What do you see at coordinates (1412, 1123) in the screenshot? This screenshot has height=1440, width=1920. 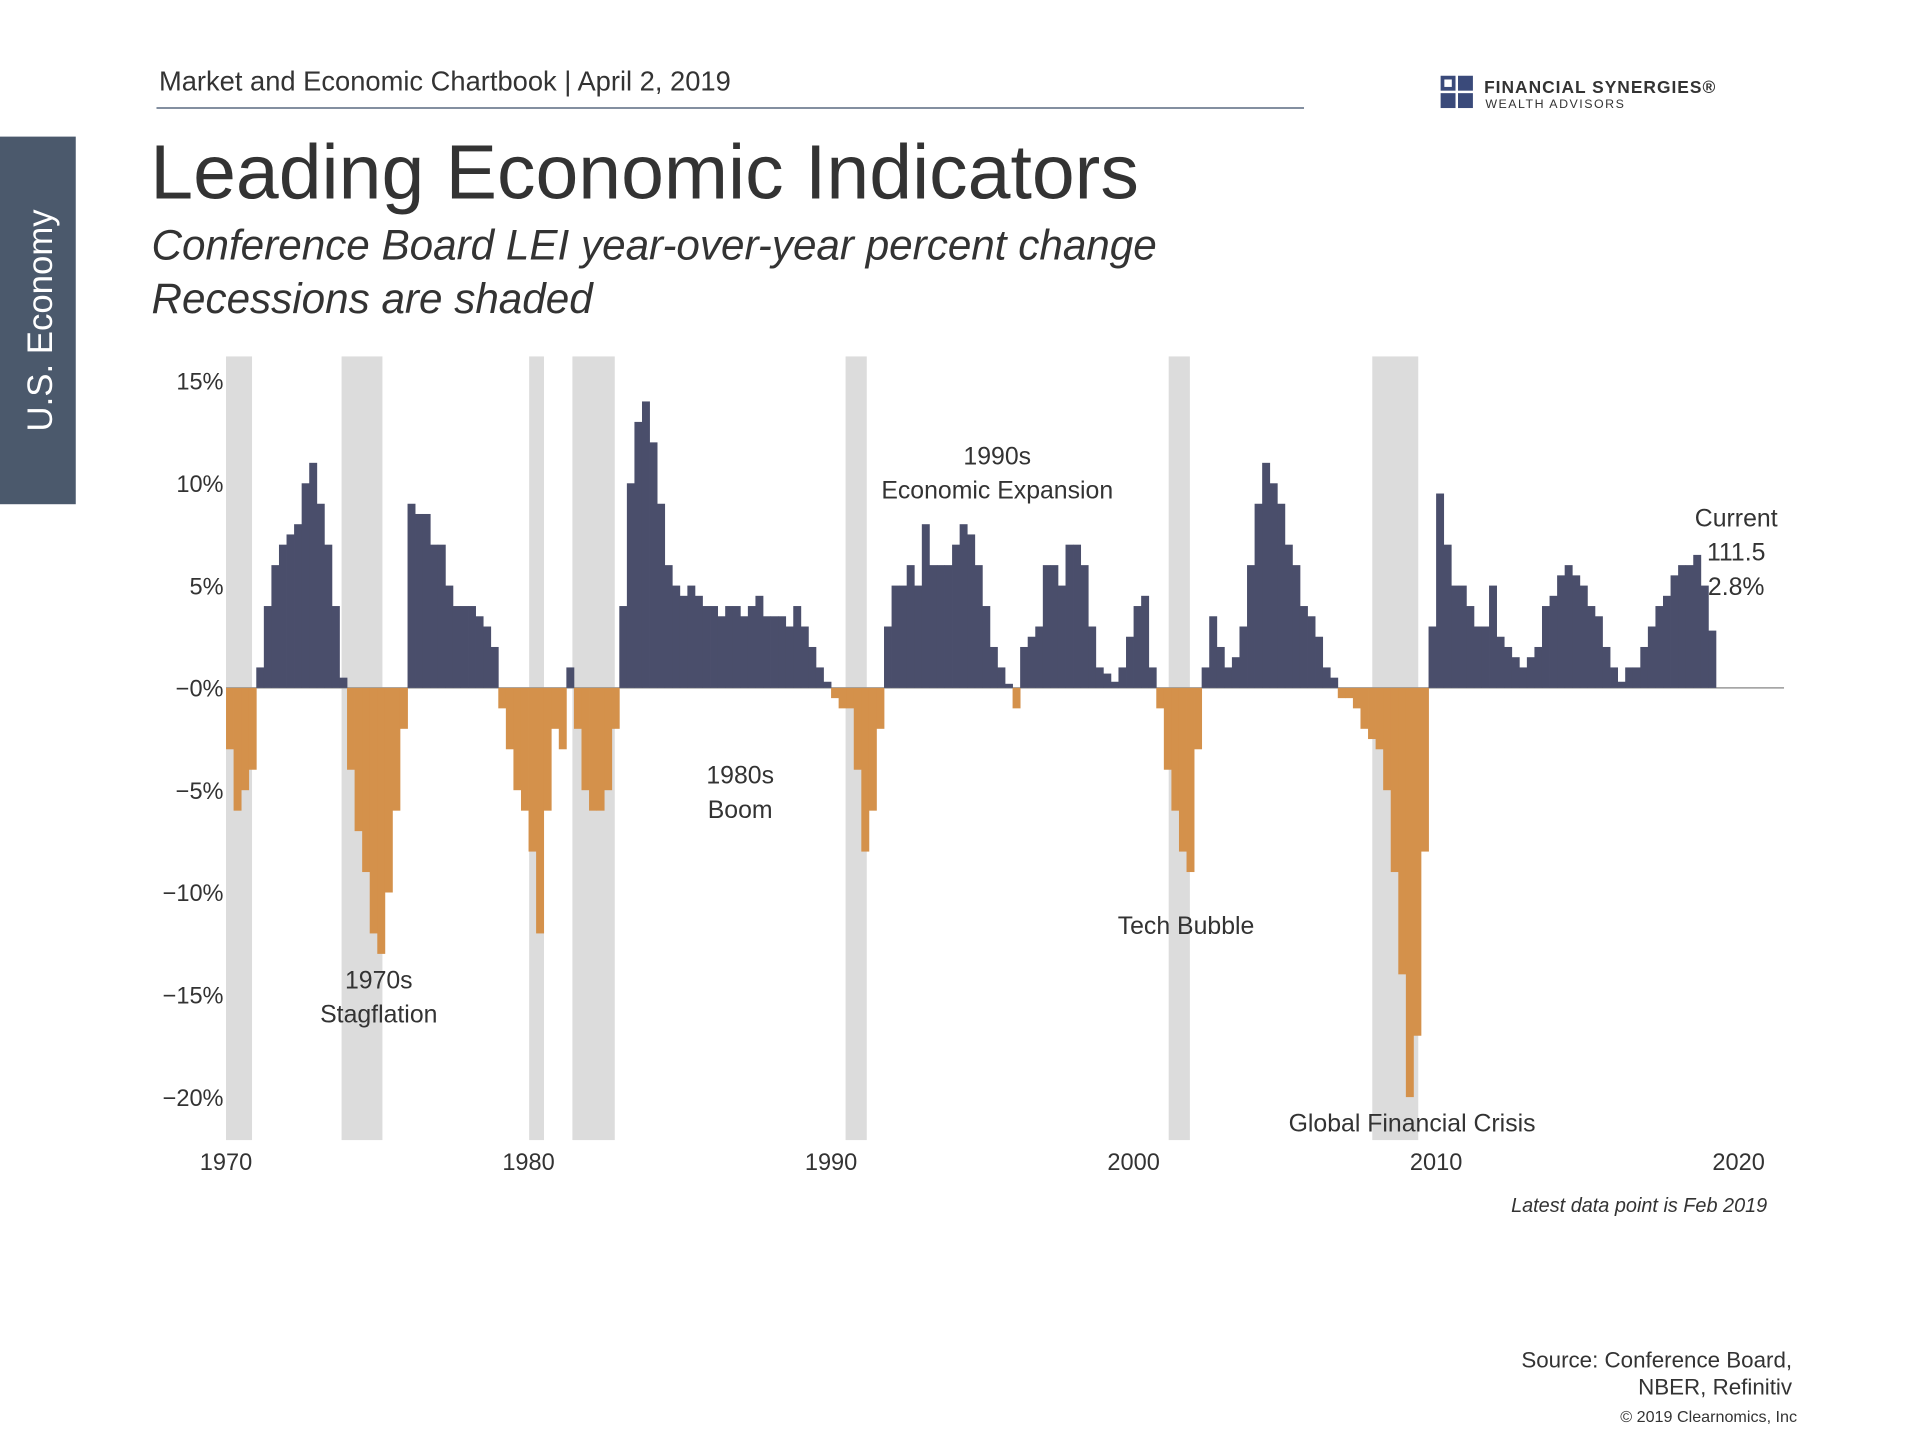 I see `annotation: Global Financial Crisis` at bounding box center [1412, 1123].